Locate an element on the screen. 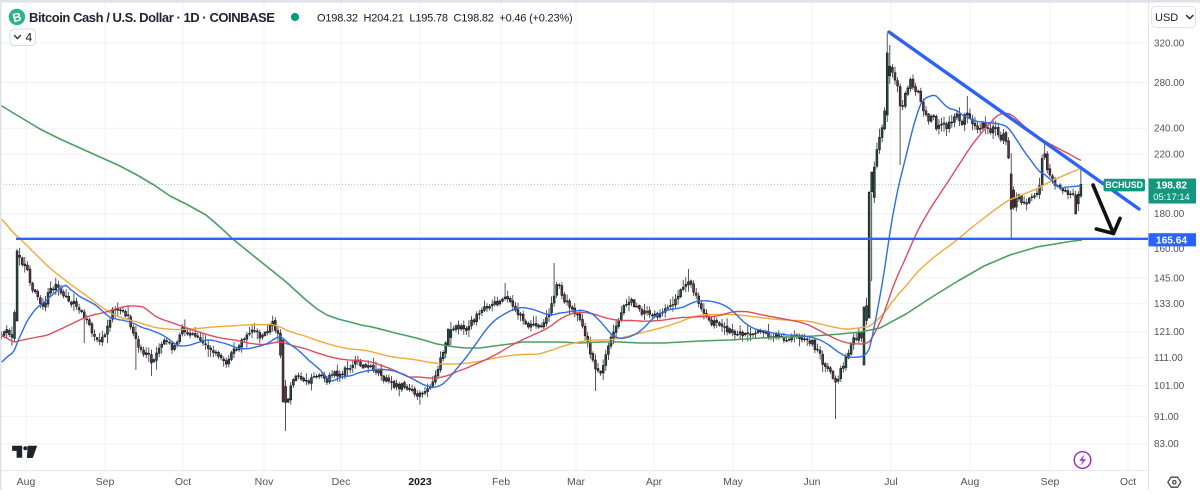  svg-text: 111.00 is located at coordinates (1168, 358).